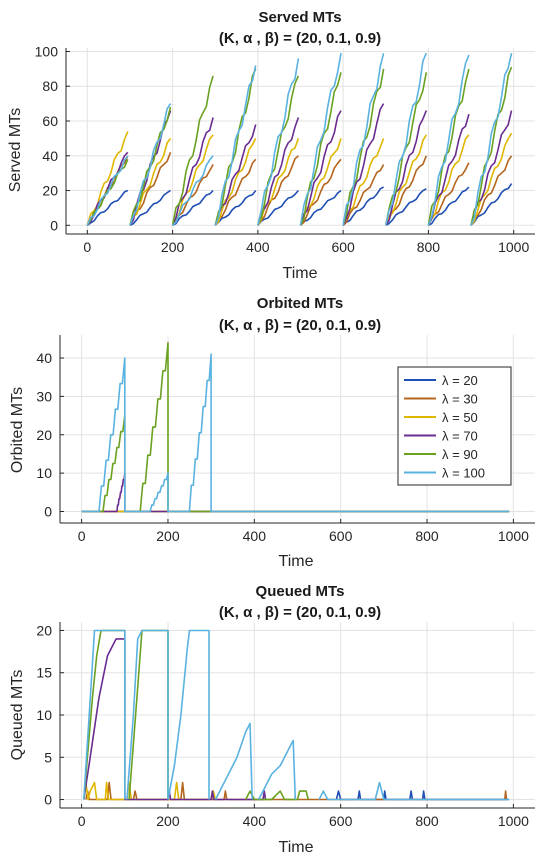 This screenshot has height=862, width=550. I want to click on orbited-mts-y-tick-label: 30, so click(44, 396).